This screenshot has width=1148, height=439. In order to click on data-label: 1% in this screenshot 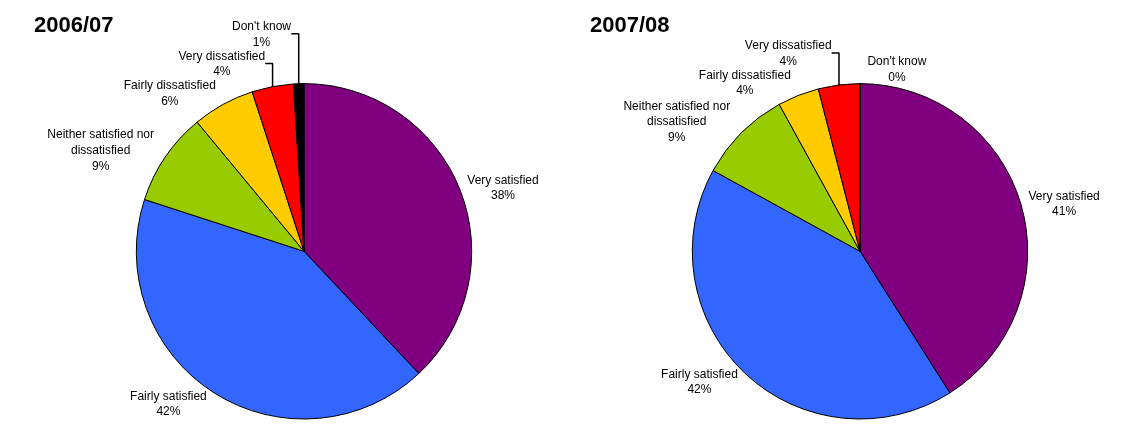, I will do `click(261, 41)`.